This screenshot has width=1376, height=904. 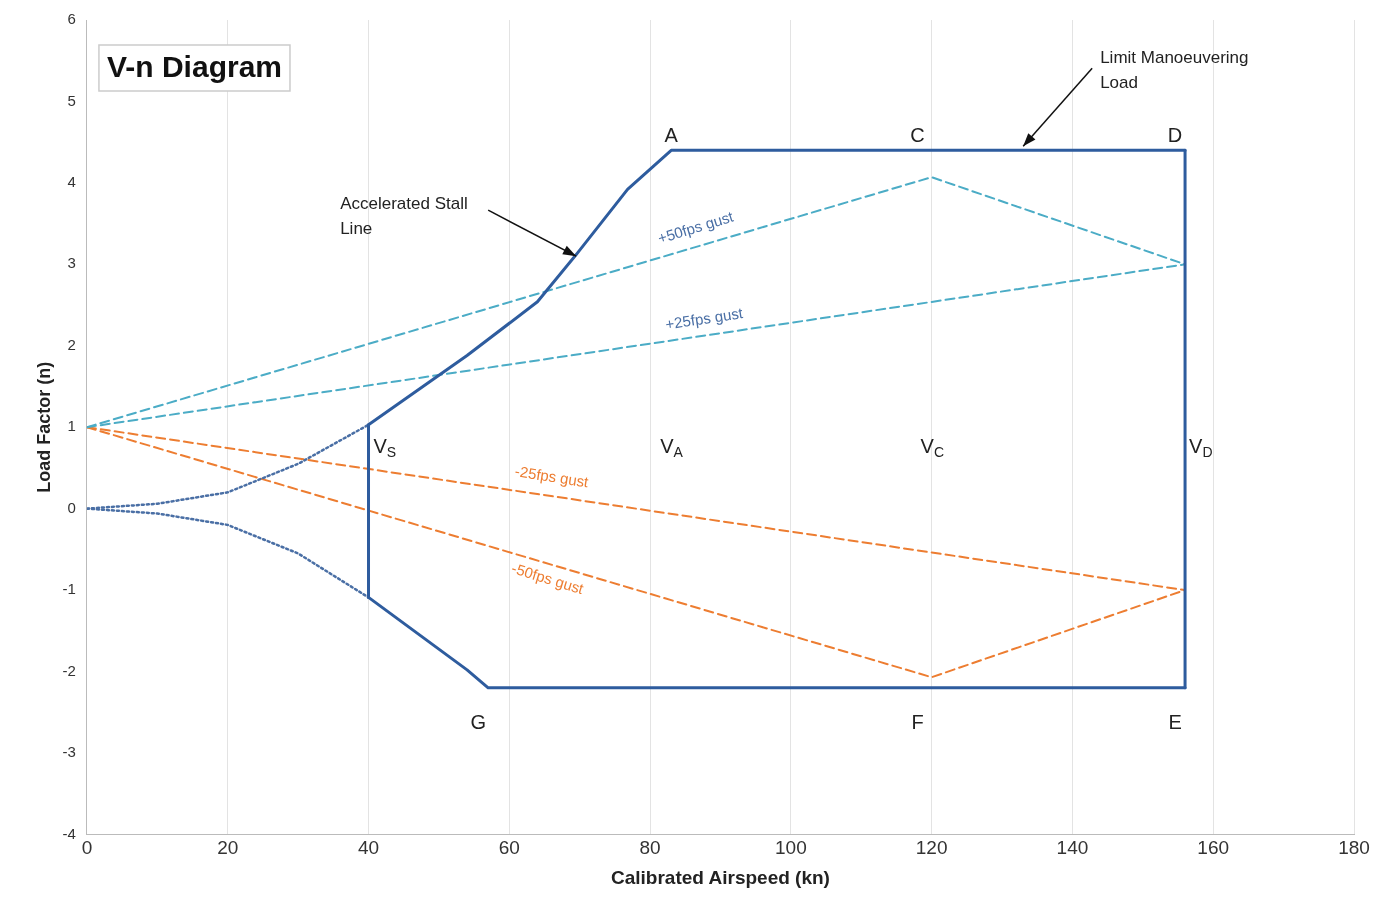 What do you see at coordinates (69, 752) in the screenshot?
I see `y-tick-label: -3` at bounding box center [69, 752].